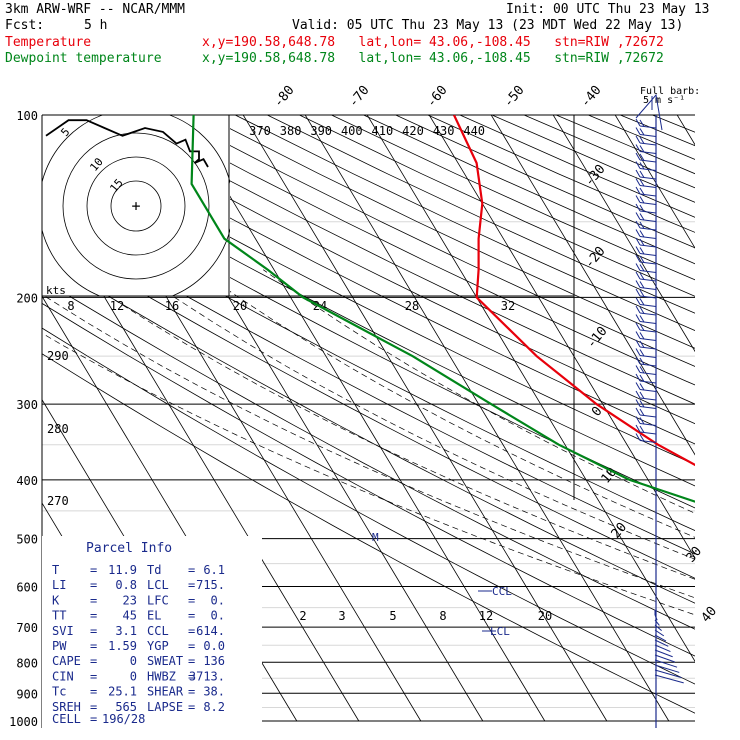 This screenshot has width=740, height=740. What do you see at coordinates (58, 501) in the screenshot?
I see `theta-label: 270` at bounding box center [58, 501].